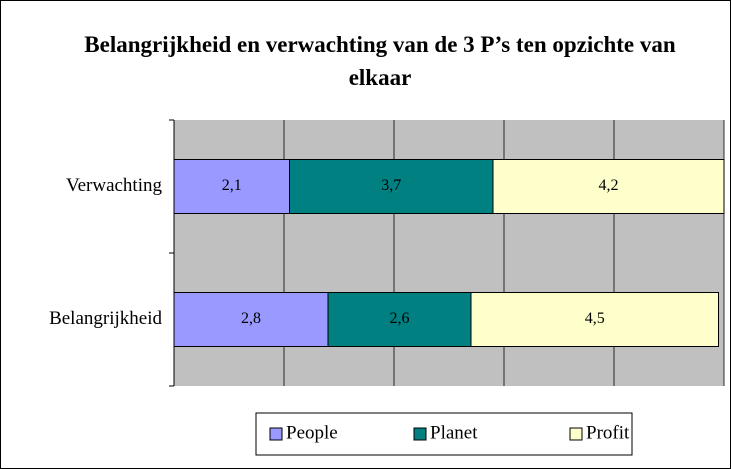 This screenshot has height=469, width=731. I want to click on data-label: 4,5, so click(595, 318).